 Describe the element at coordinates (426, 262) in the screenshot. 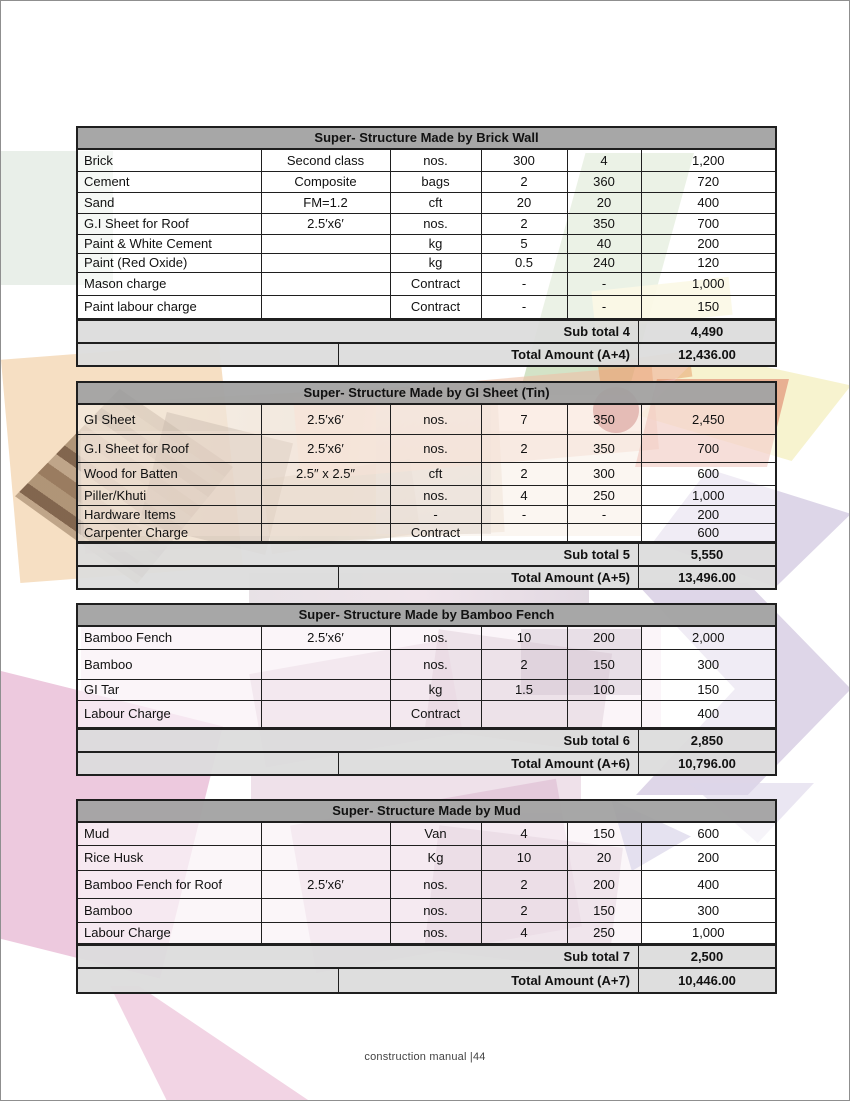

I see `table-row: Paint (Red Oxide) kg 0.5 240 120` at that location.